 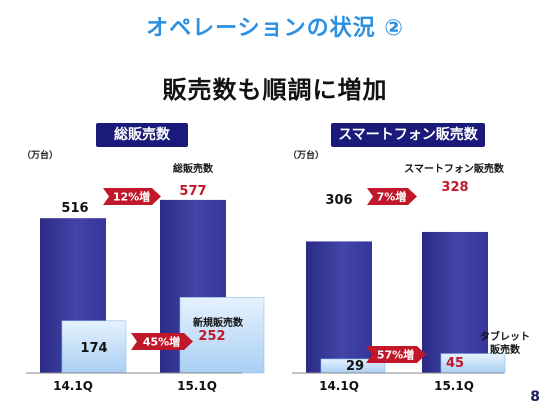 I want to click on smartphone-value-label: 328, so click(x=454, y=187).